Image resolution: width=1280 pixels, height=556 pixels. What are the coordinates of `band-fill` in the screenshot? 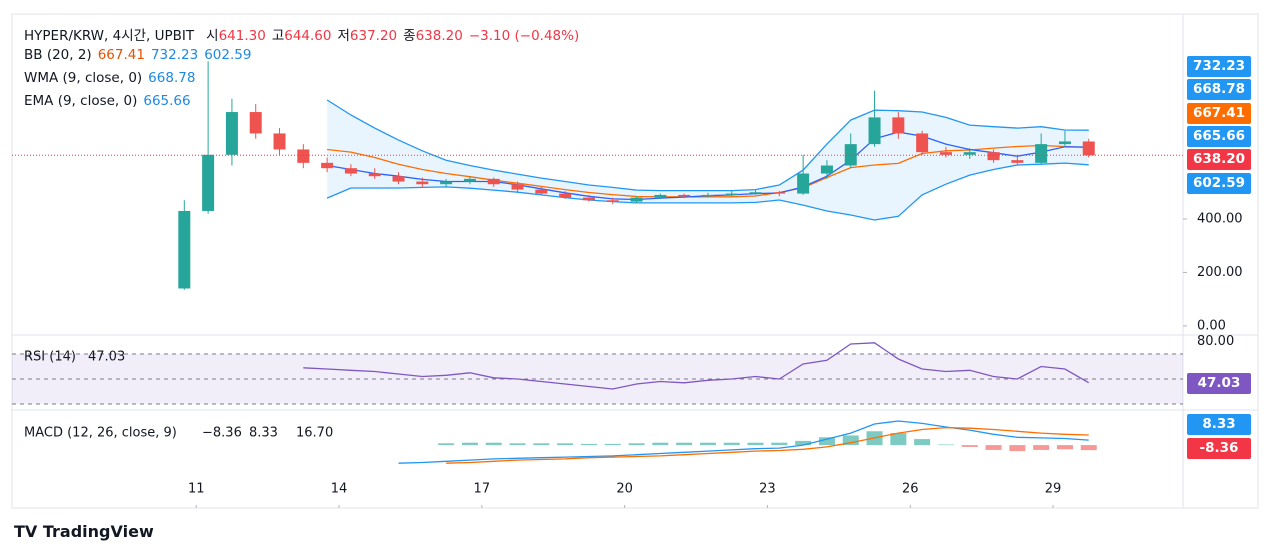 It's located at (708, 160).